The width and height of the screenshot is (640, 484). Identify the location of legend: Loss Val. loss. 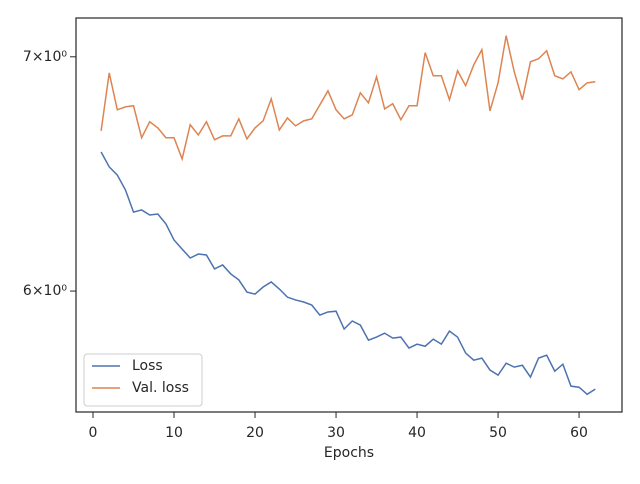
(143, 380).